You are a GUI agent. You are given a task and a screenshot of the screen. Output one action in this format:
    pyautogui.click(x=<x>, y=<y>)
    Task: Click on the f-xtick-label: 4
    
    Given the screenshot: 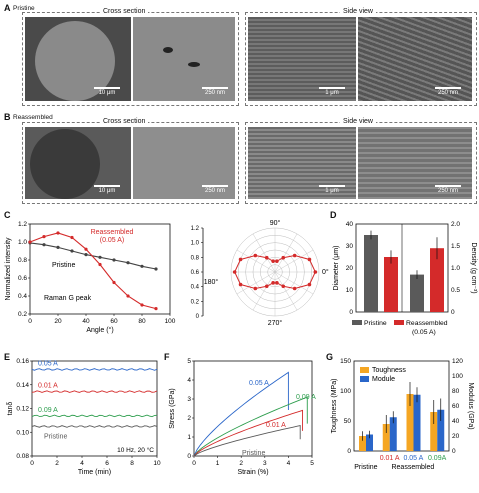 What is the action you would take?
    pyautogui.click(x=289, y=463)
    